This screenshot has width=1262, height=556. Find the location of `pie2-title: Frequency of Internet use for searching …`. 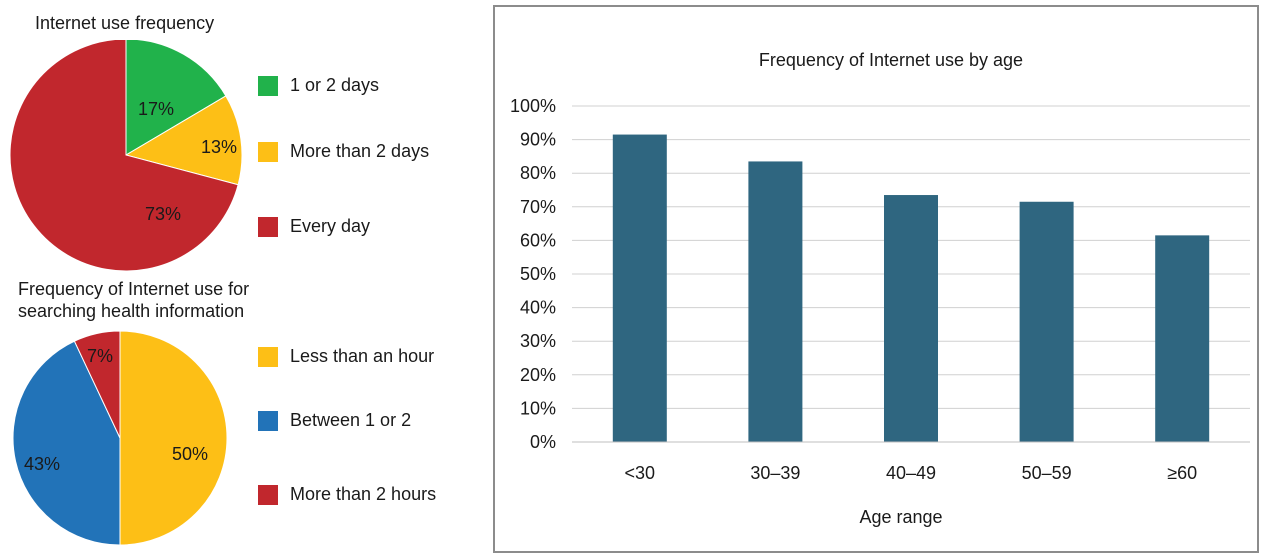

pie2-title: Frequency of Internet use for searching … is located at coordinates (133, 300).